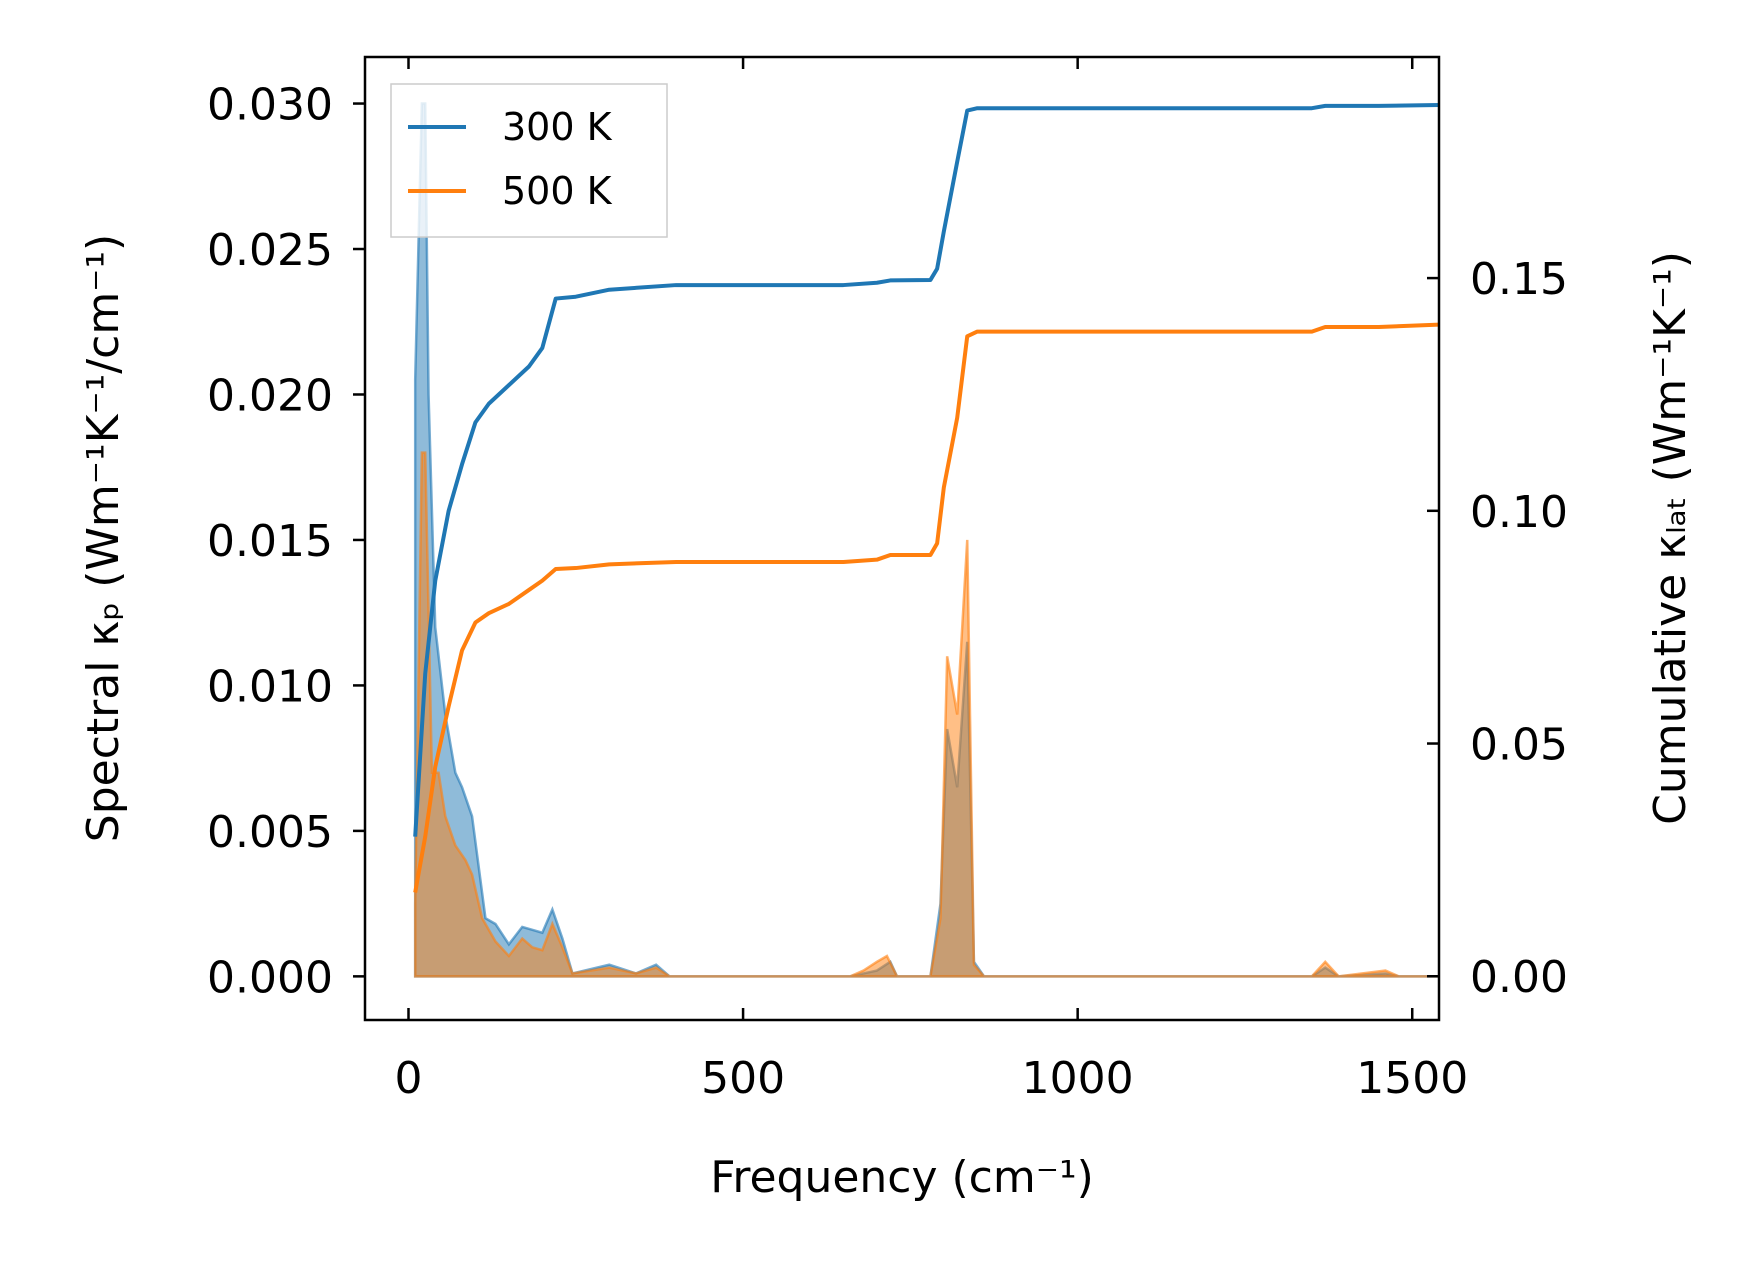  Describe the element at coordinates (1670, 538) in the screenshot. I see `y-axis-title-right: Cumulative κₗₐₜ (Wm⁻¹K⁻¹)` at that location.